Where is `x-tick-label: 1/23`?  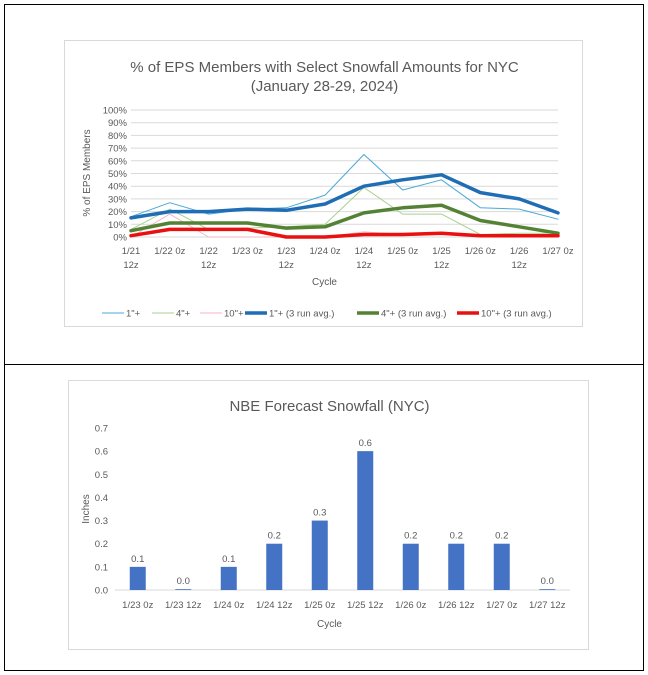
x-tick-label: 1/23 is located at coordinates (286, 251).